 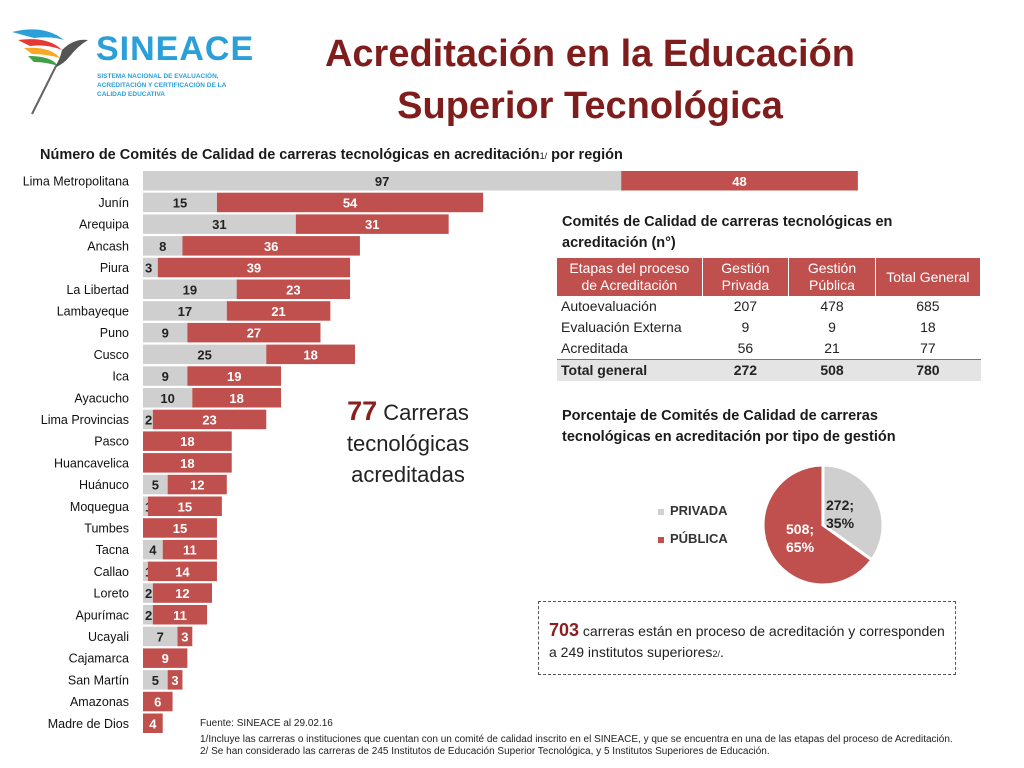 What do you see at coordinates (99, 507) in the screenshot?
I see `category-label: Moquegua` at bounding box center [99, 507].